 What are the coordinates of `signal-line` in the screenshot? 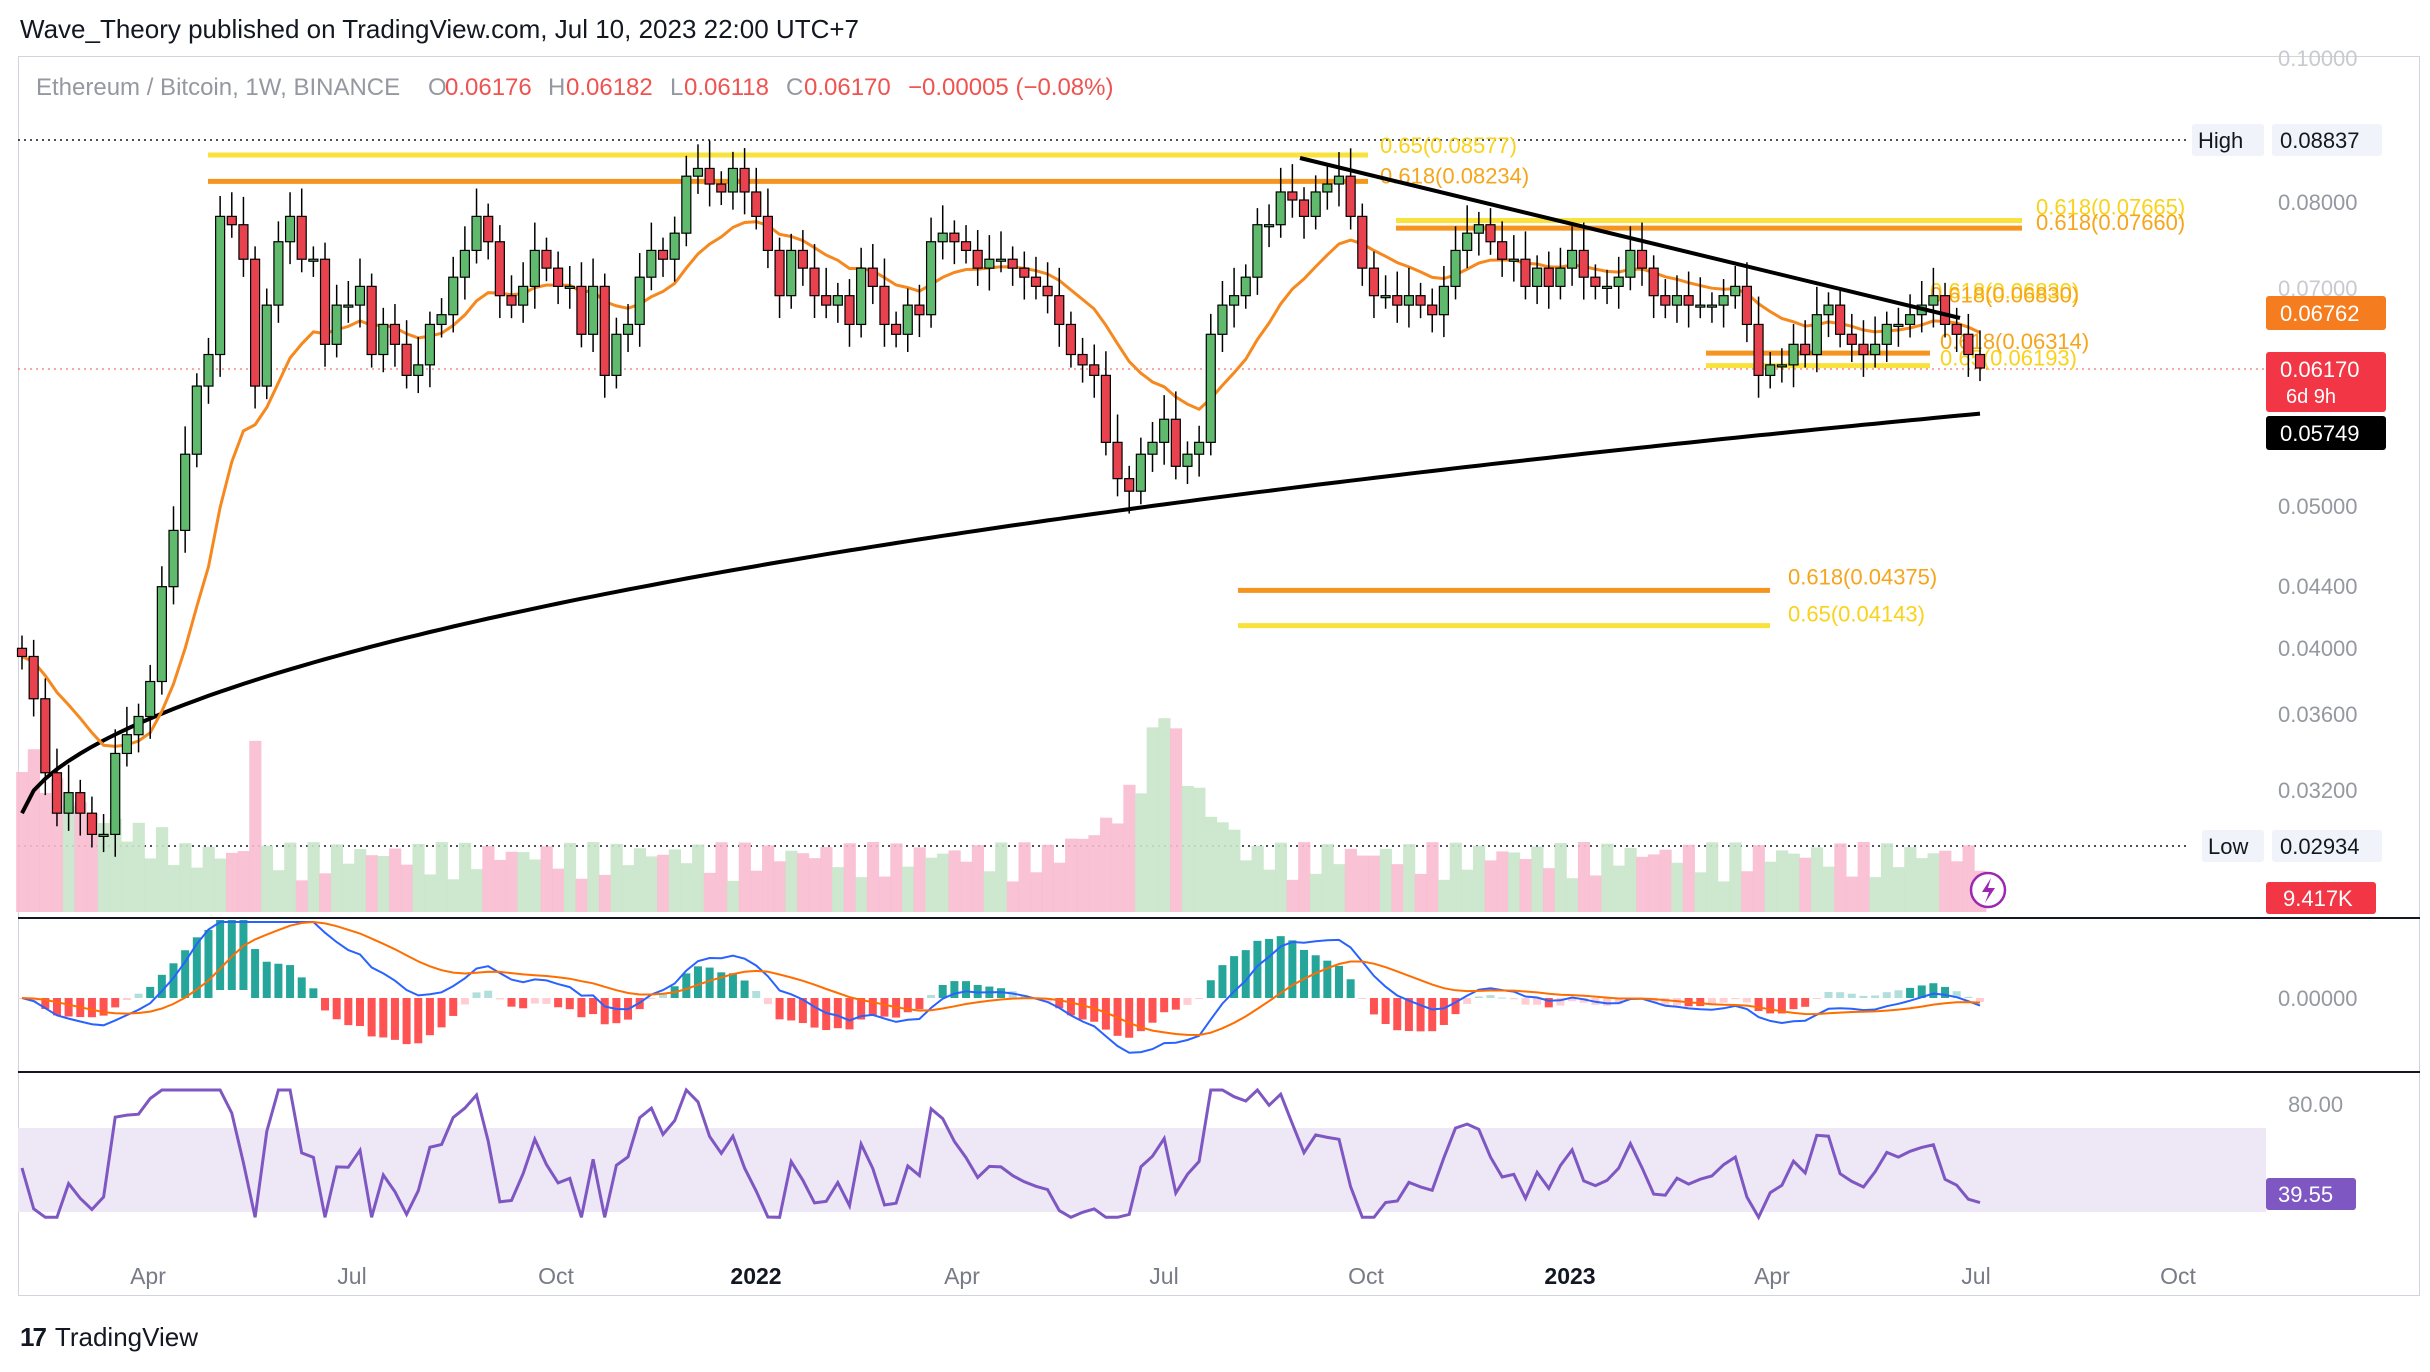 It's located at (1001, 978).